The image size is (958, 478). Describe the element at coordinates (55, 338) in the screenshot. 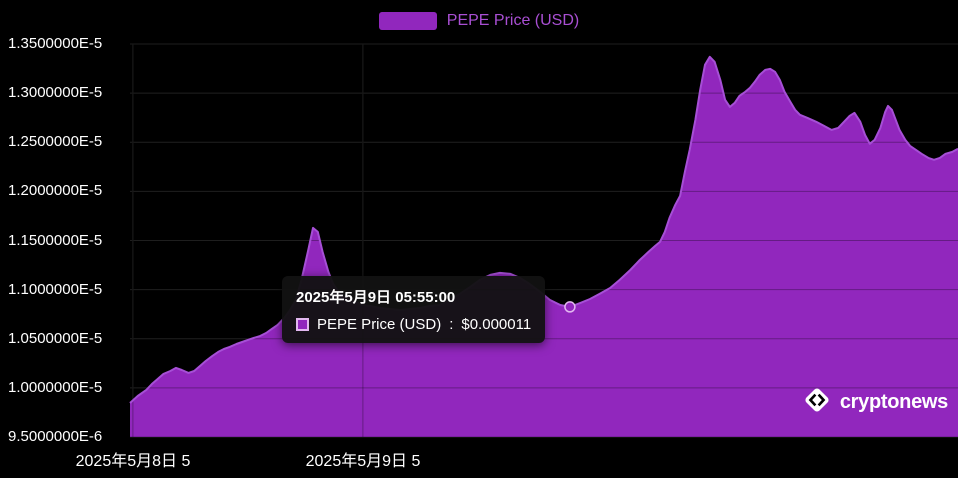

I see `y-axis-tick-label: 1.0500000E-5` at that location.